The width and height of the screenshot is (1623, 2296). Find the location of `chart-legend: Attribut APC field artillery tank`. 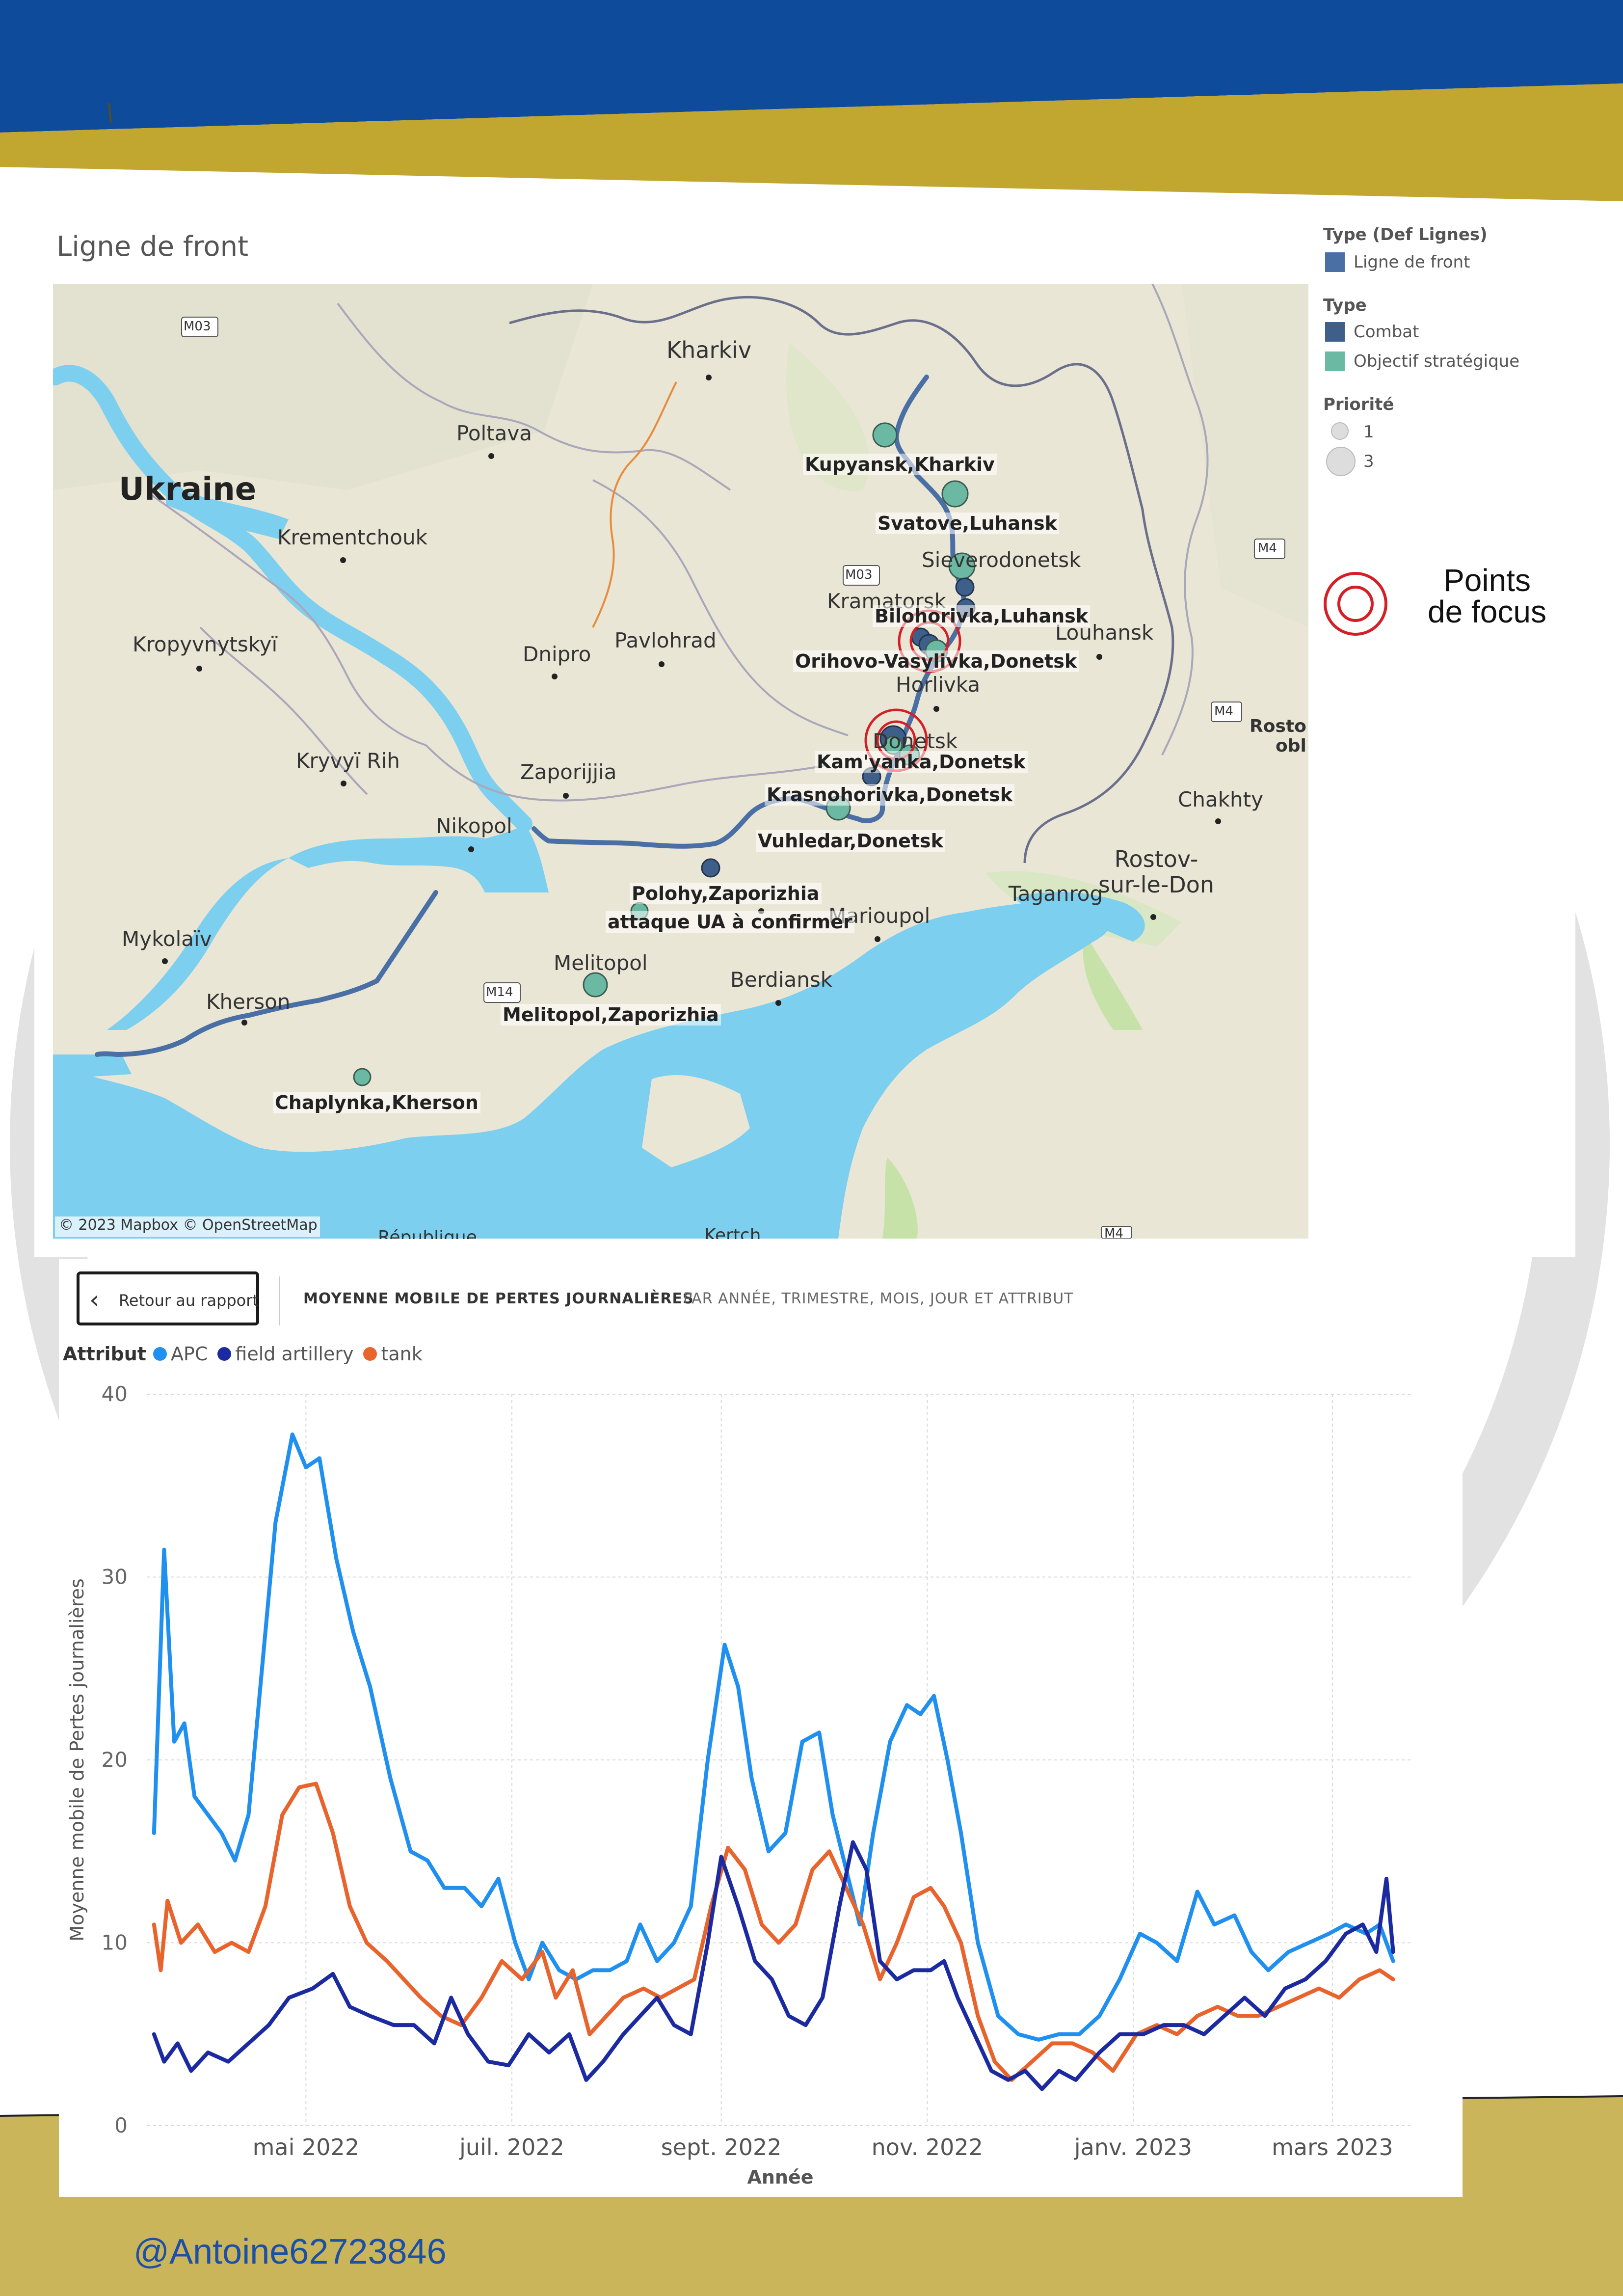

chart-legend: Attribut APC field artillery tank is located at coordinates (243, 1354).